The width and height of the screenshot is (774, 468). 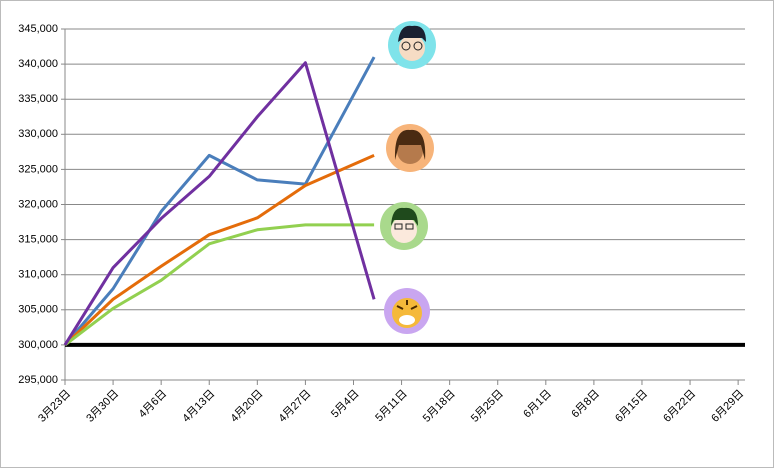 I want to click on series-line, so click(x=219, y=285).